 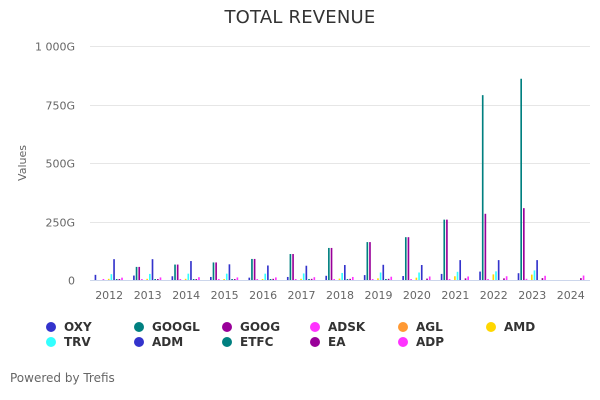 I want to click on bar-adp-2012, so click(x=122, y=278).